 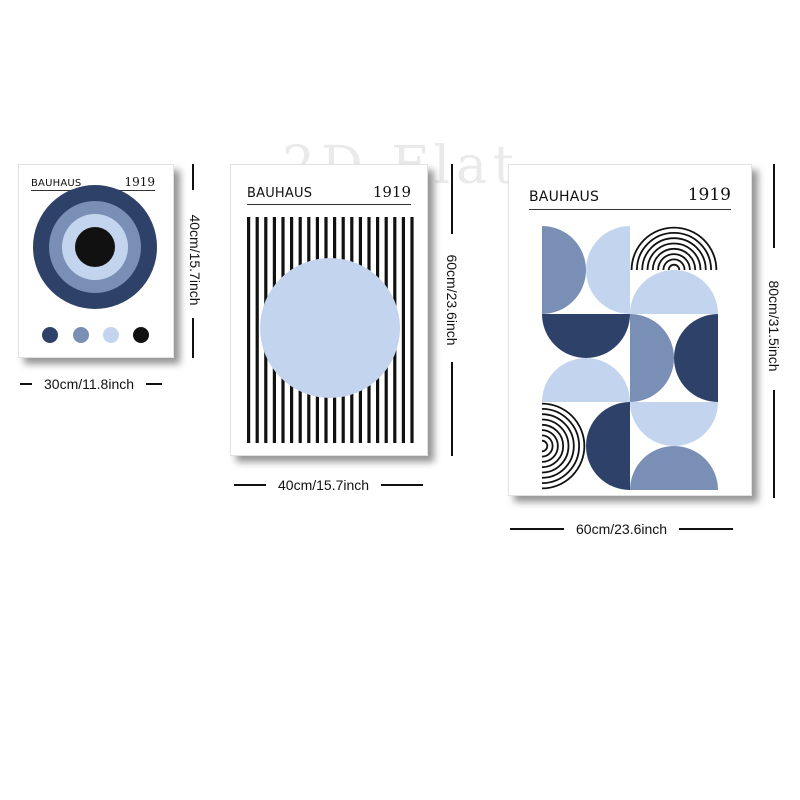 I want to click on poster-large: BAUHAUS 1919, so click(x=630, y=330).